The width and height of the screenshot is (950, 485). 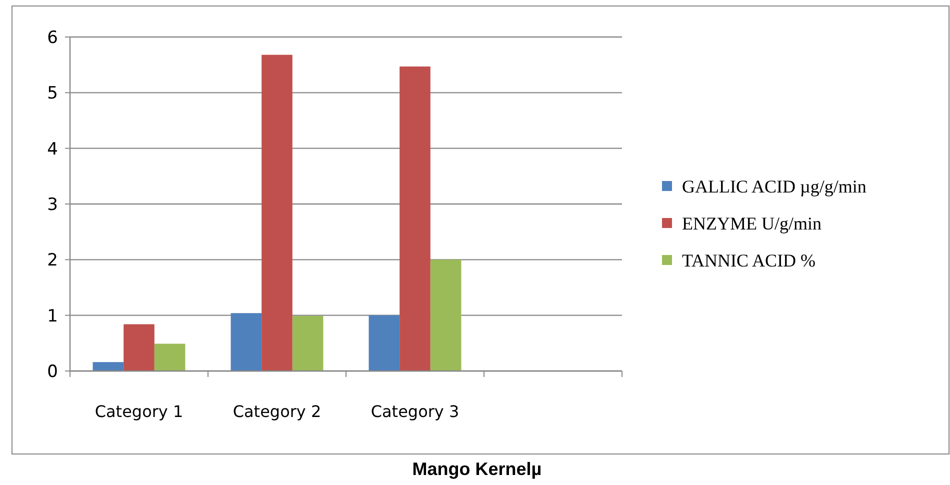 I want to click on x-tick-label: Category 2, so click(x=277, y=411).